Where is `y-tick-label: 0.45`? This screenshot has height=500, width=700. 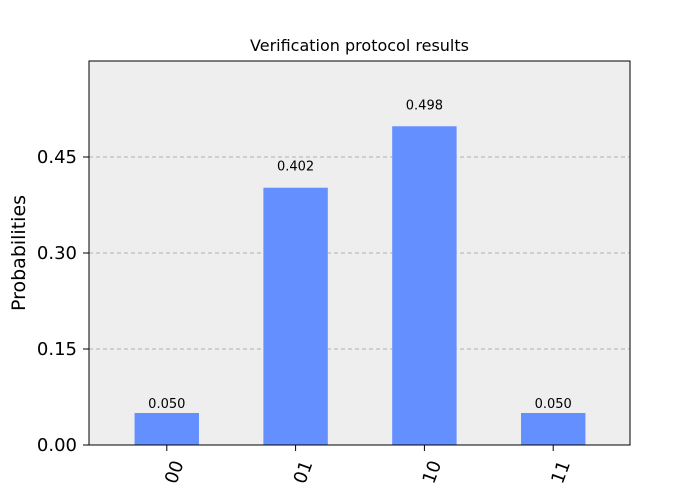
y-tick-label: 0.45 is located at coordinates (57, 157).